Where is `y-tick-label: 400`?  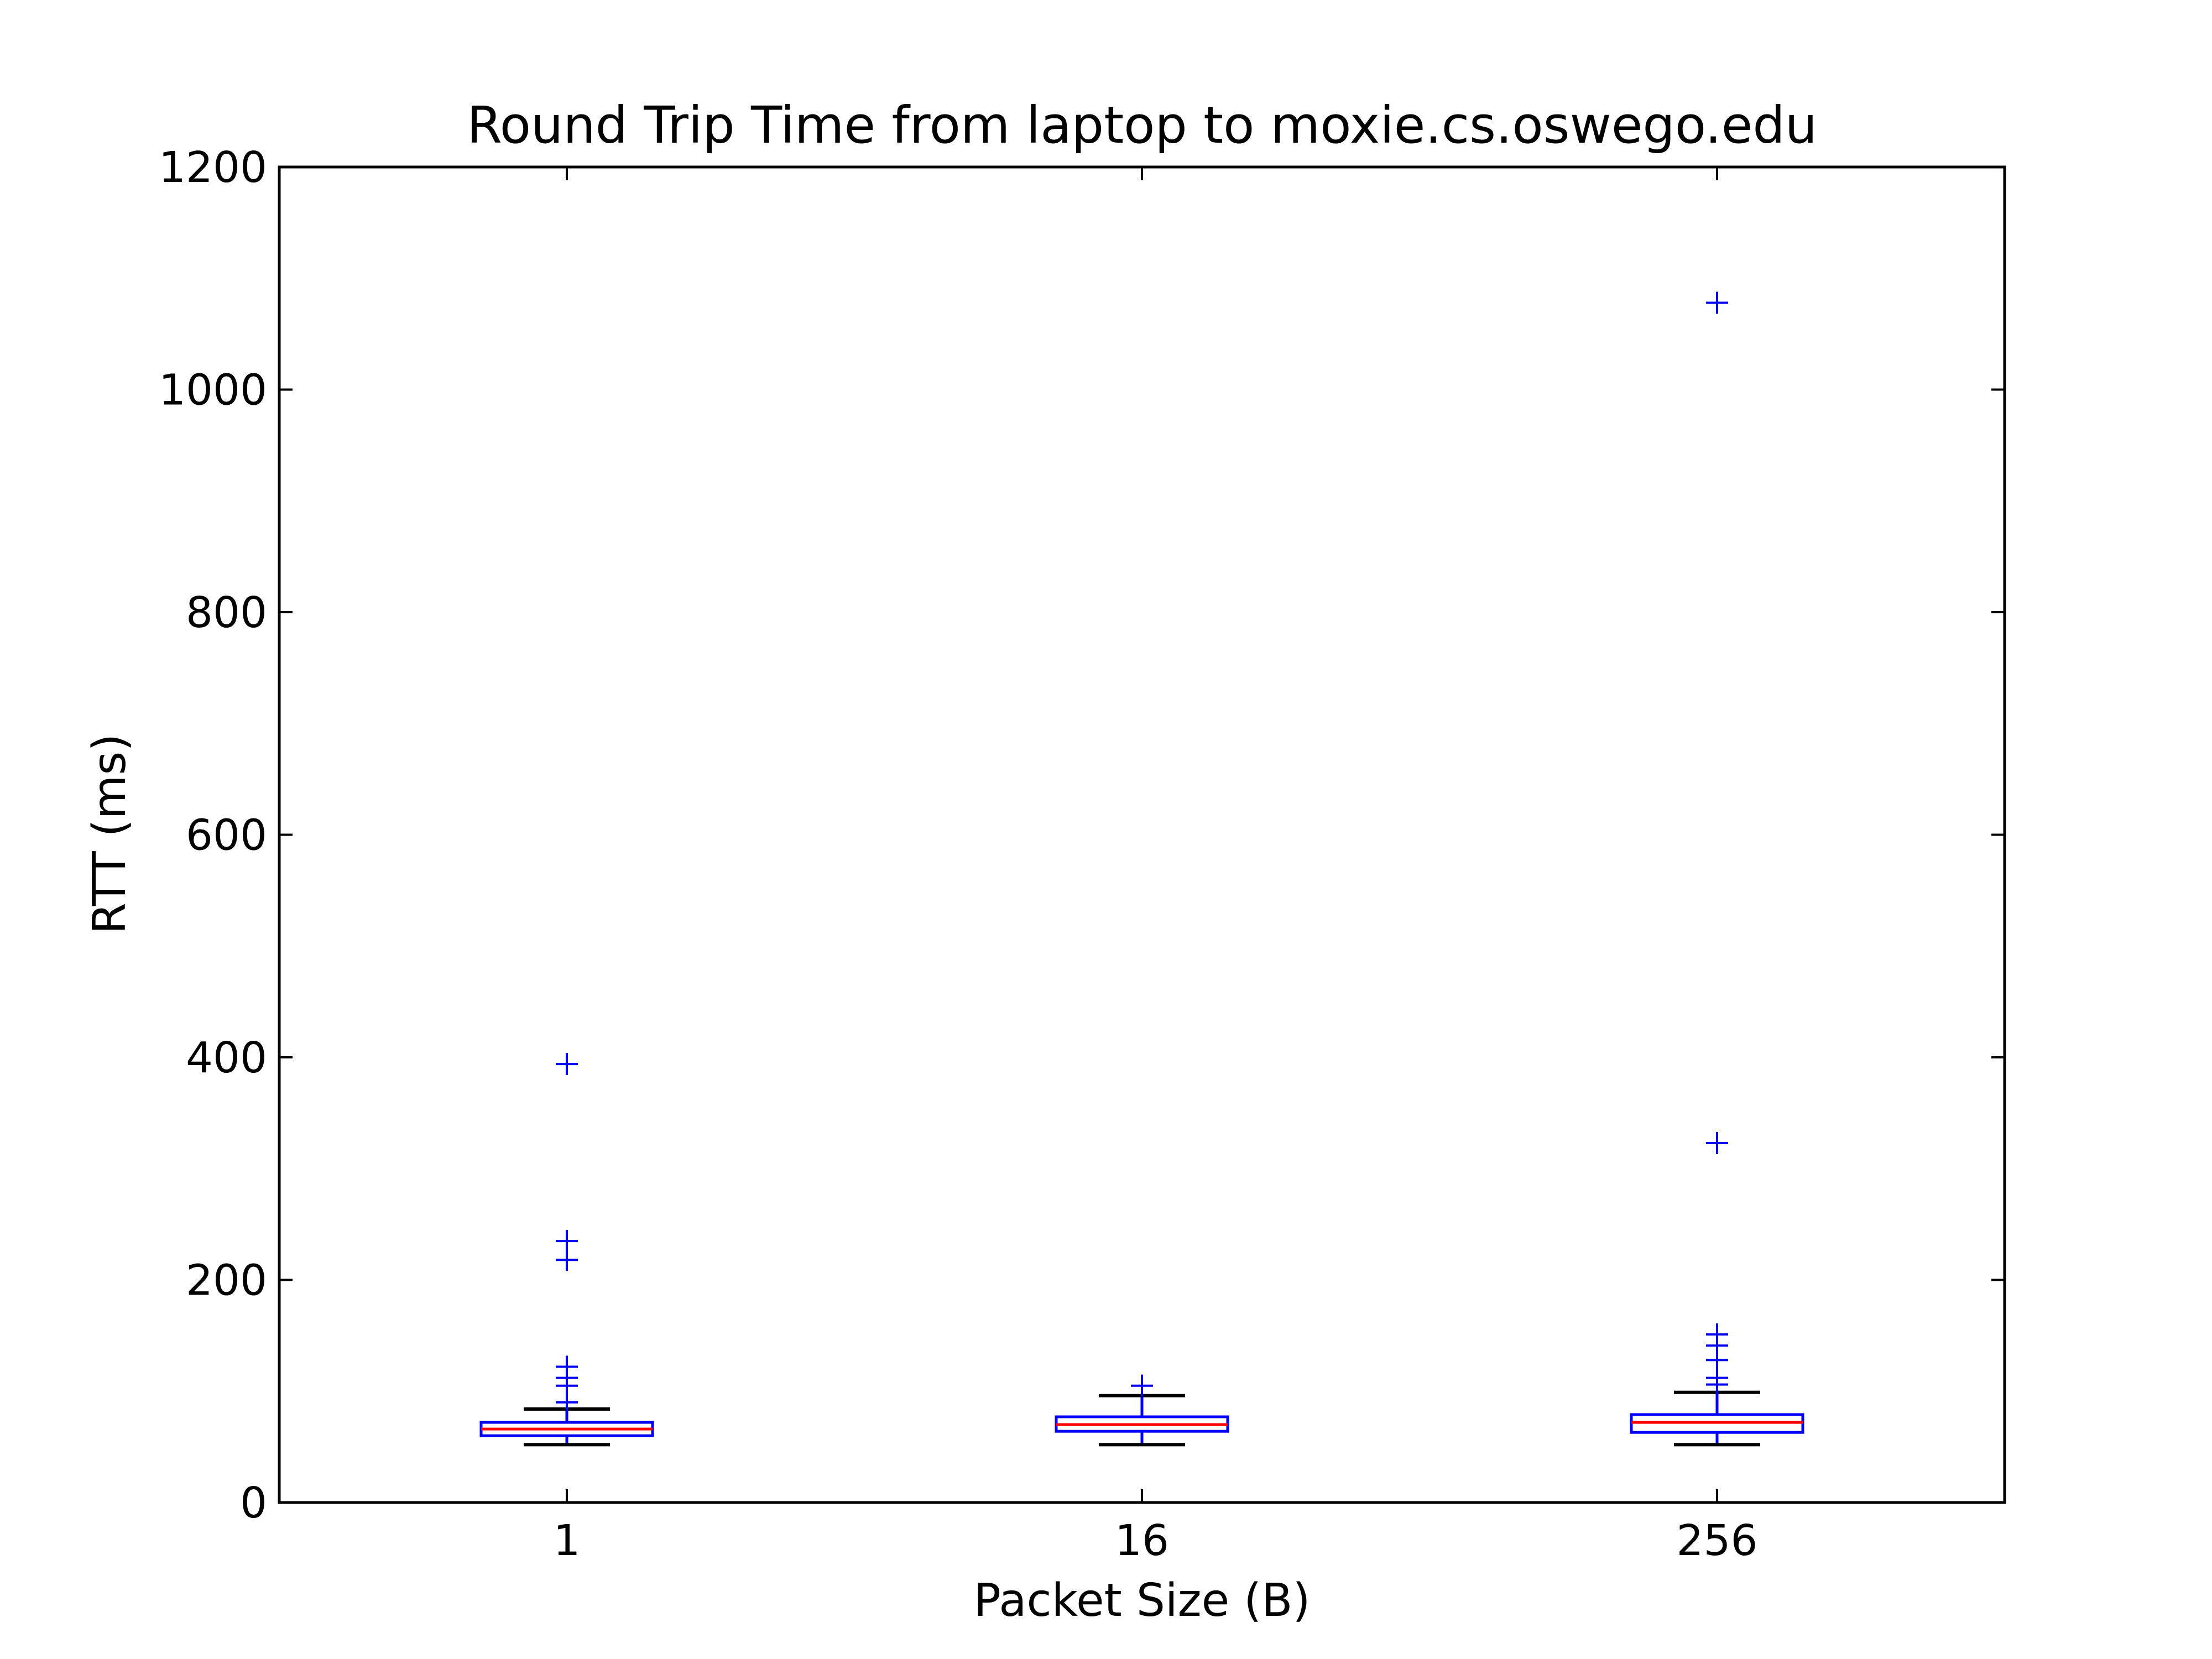
y-tick-label: 400 is located at coordinates (227, 1058).